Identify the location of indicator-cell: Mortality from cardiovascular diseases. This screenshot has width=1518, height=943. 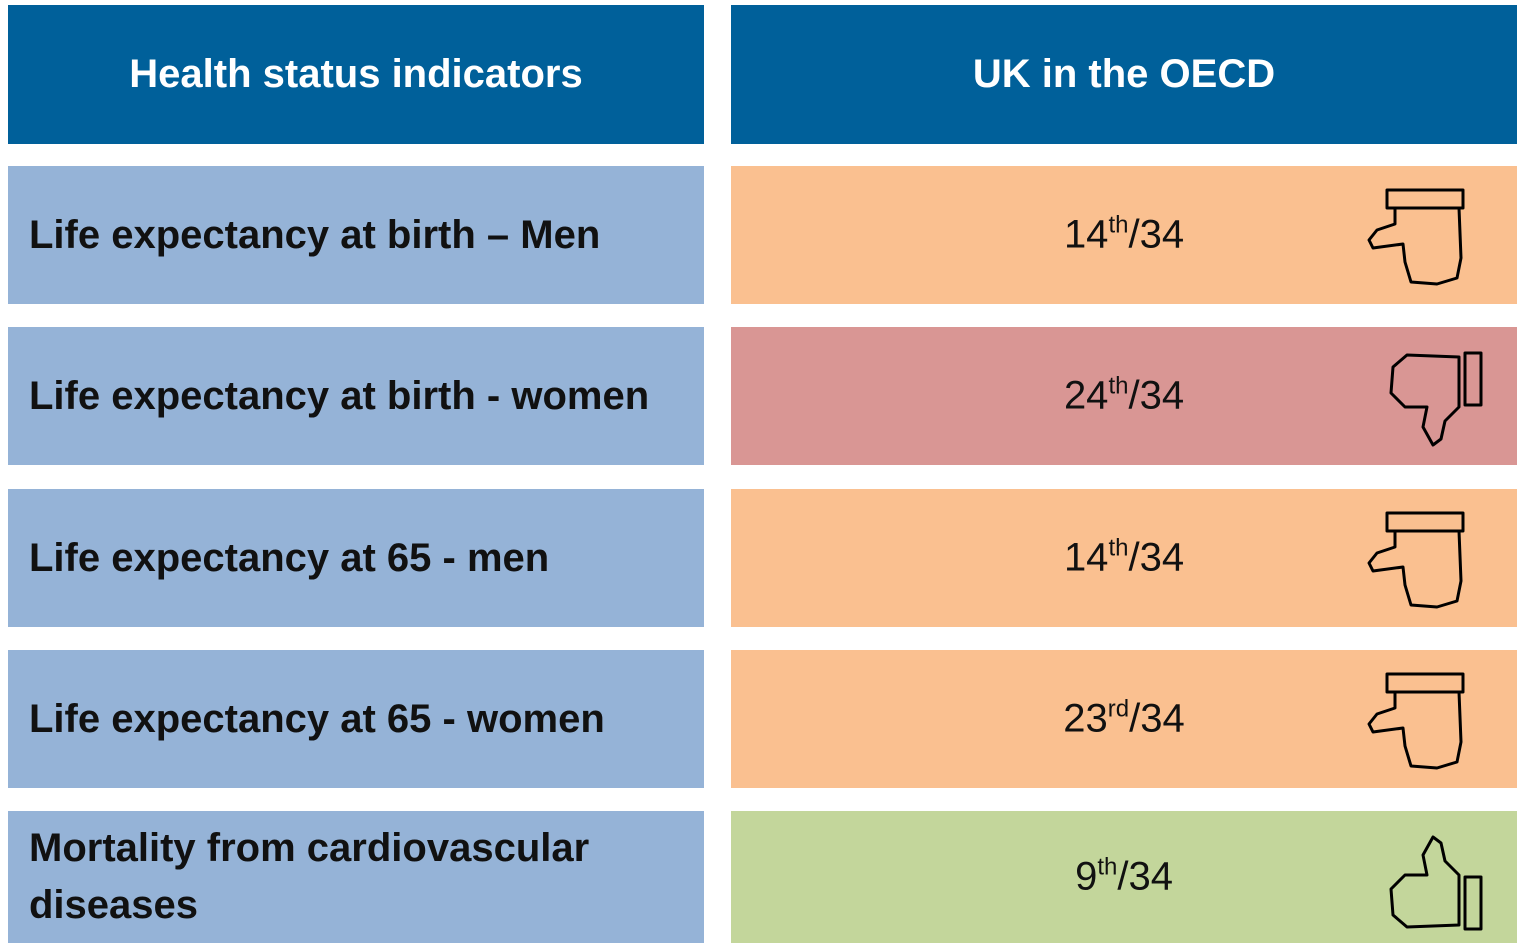
(356, 877).